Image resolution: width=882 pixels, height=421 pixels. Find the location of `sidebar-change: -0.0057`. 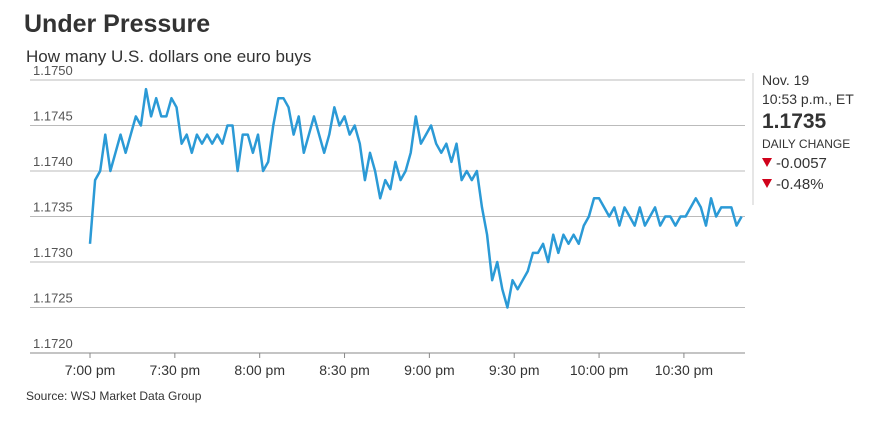

sidebar-change: -0.0057 is located at coordinates (801, 163).